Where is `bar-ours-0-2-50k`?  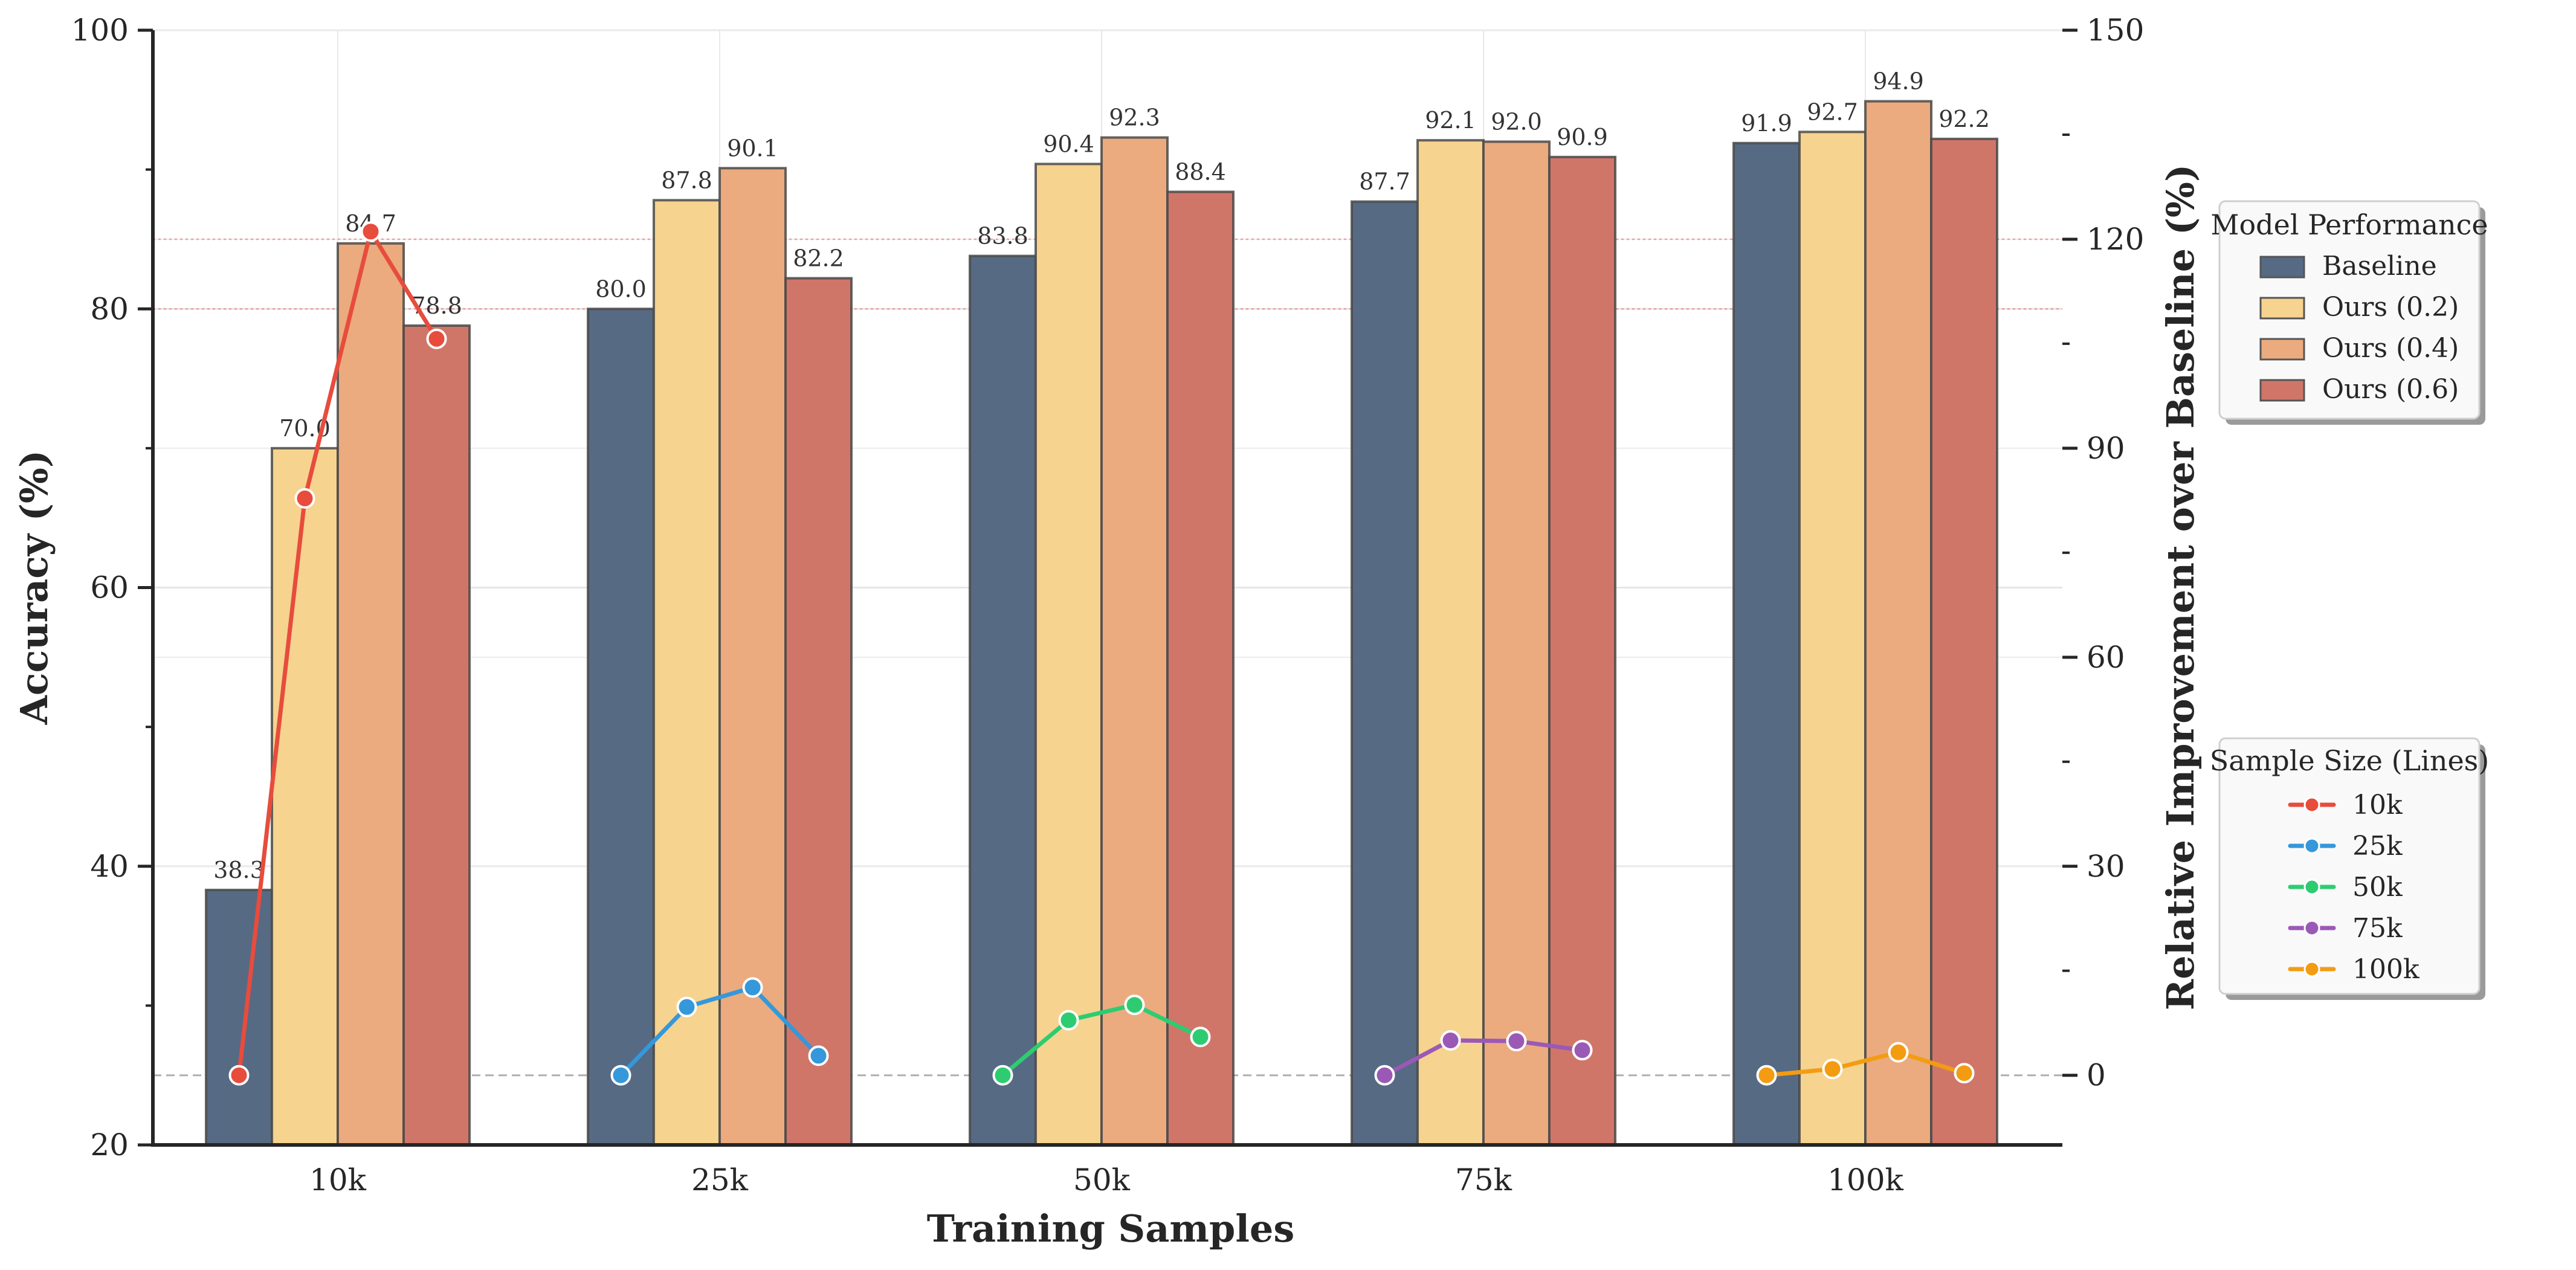
bar-ours-0-2-50k is located at coordinates (1069, 654).